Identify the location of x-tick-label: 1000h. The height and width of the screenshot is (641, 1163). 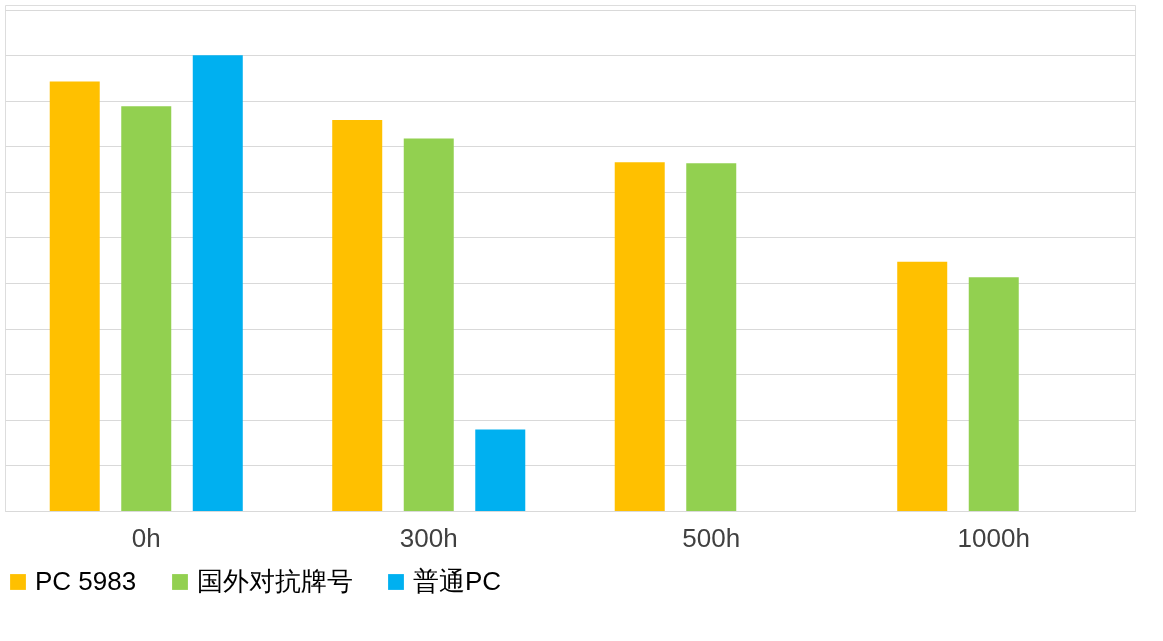
(993, 537).